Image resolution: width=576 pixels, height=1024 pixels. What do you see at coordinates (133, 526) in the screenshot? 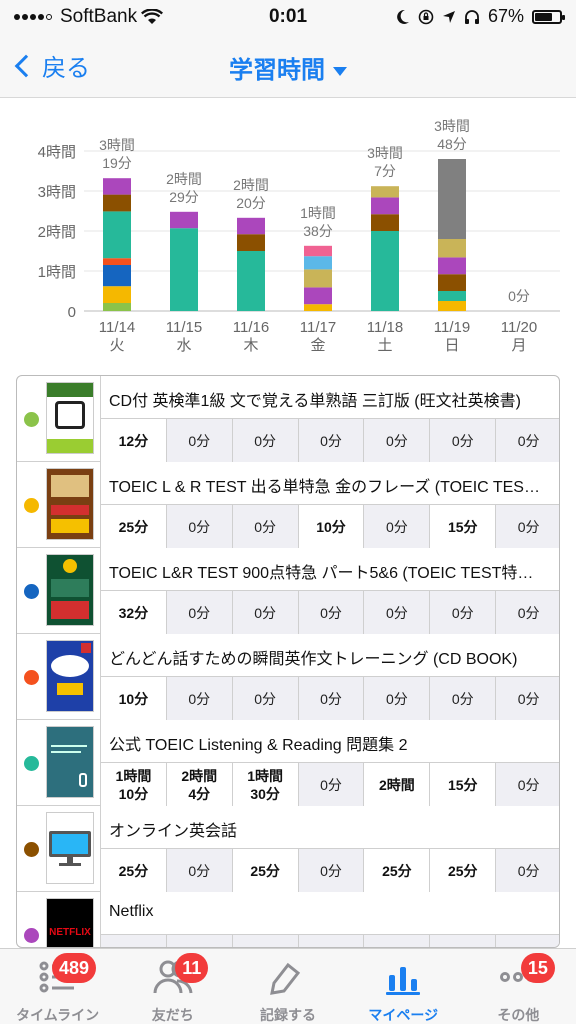
I see `day-time-cell: 25分` at bounding box center [133, 526].